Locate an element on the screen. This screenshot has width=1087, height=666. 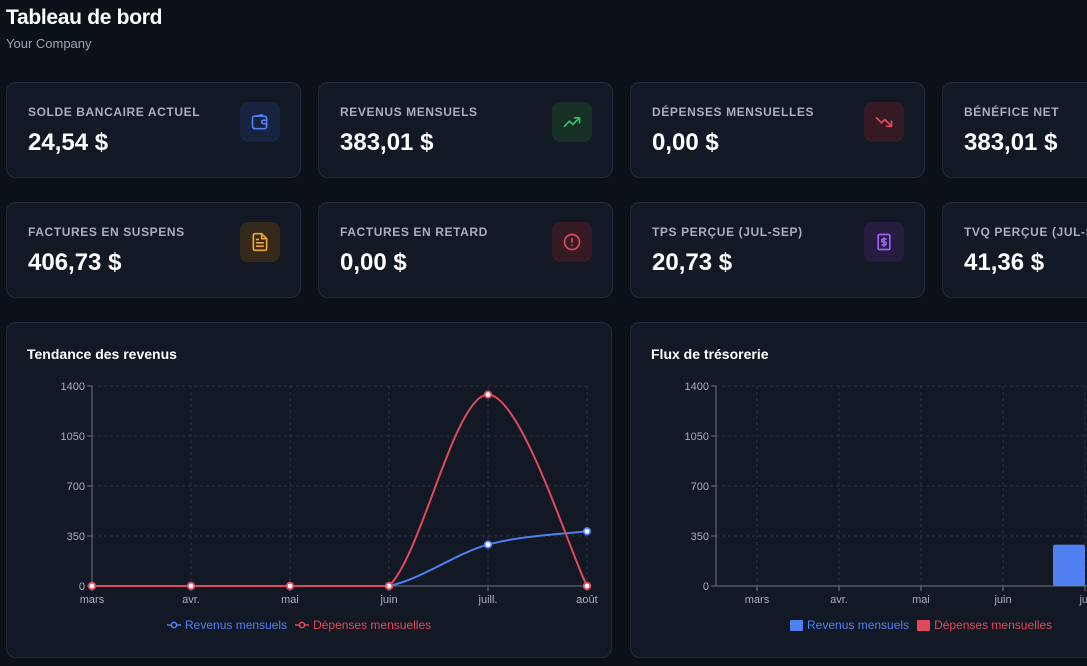
cash-flow-chart: 0 350 700 1050 1400 mars avr. mai juin jui is located at coordinates (886, 493).